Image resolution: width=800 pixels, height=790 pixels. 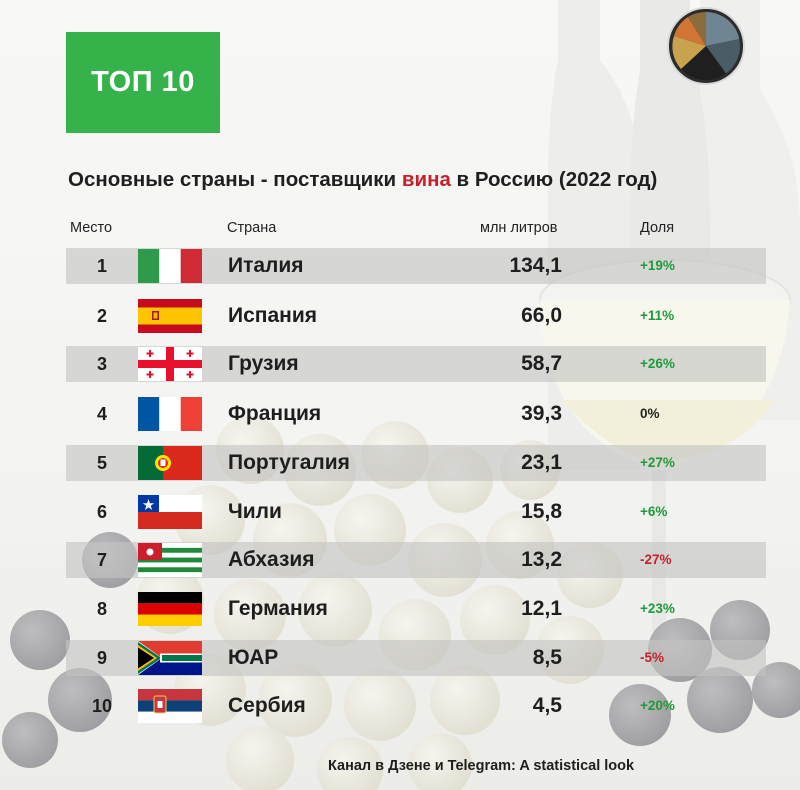 I want to click on table-row: 3 Грузия 58,7 +26%, so click(x=416, y=364).